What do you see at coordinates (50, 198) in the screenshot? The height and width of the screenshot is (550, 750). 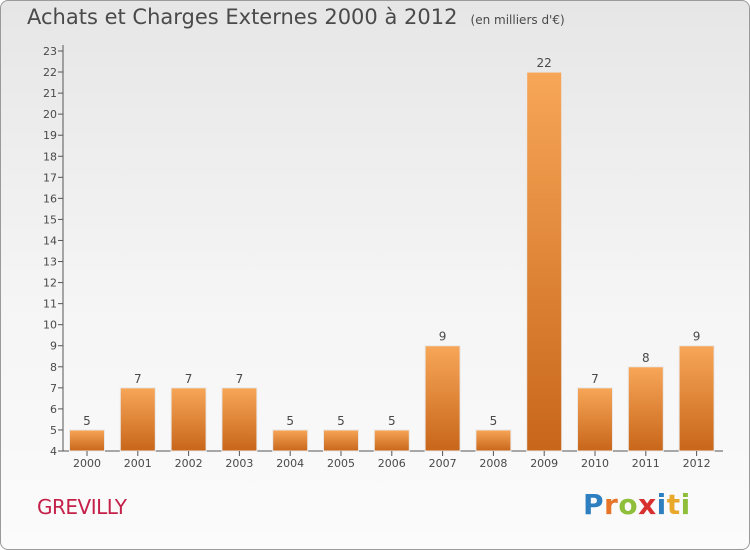 I see `y-tick-label: 16` at bounding box center [50, 198].